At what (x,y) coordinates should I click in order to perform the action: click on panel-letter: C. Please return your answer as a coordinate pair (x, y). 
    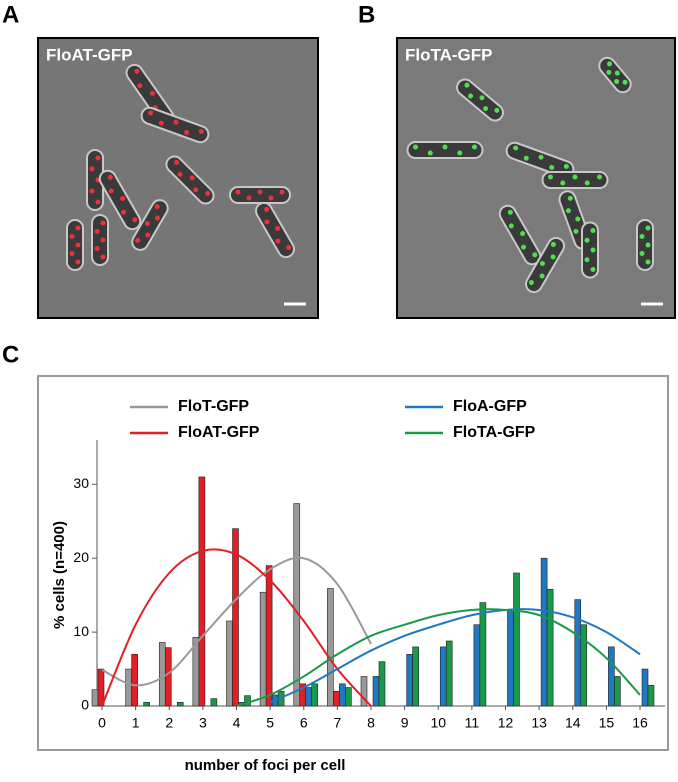
    Looking at the image, I should click on (10, 354).